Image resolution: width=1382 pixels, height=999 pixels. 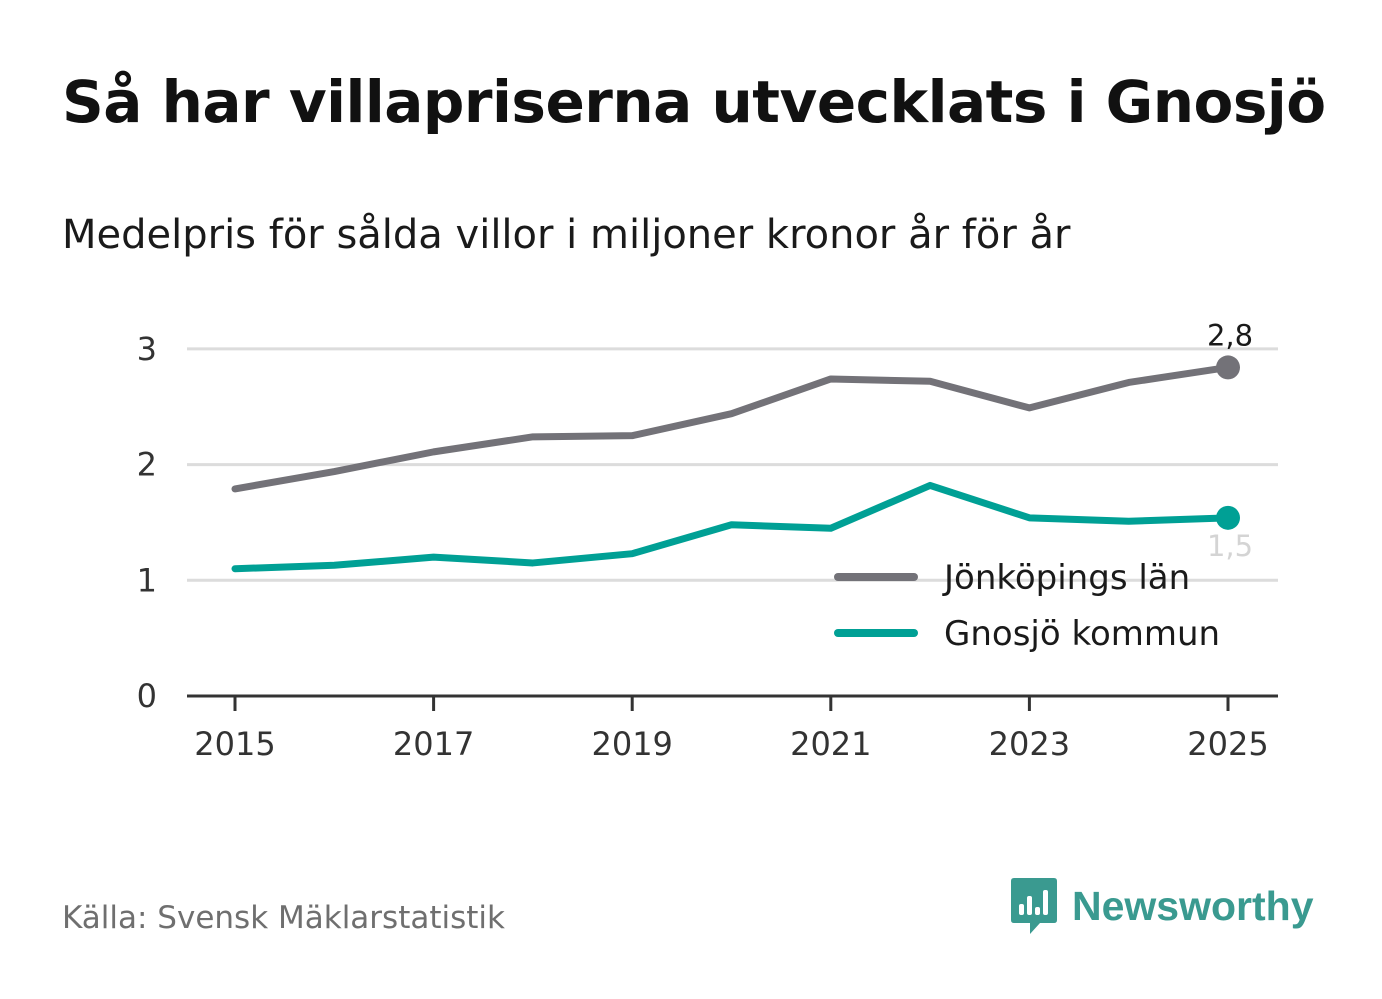 What do you see at coordinates (433, 744) in the screenshot?
I see `x-tick-label: 2017` at bounding box center [433, 744].